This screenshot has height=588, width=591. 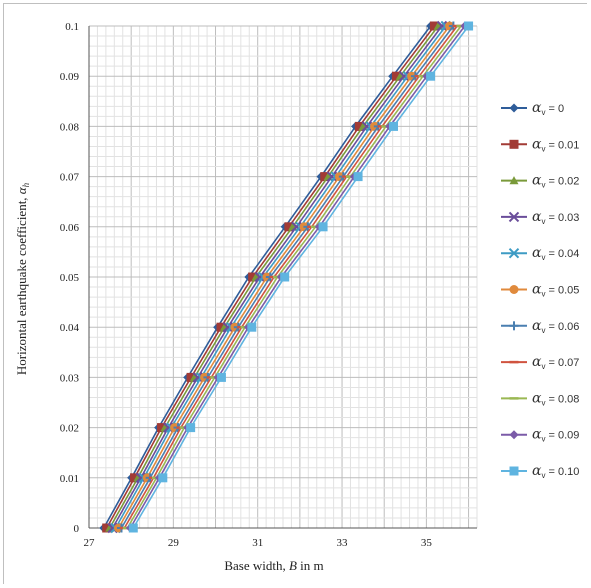 What do you see at coordinates (555, 181) in the screenshot?
I see `legend-label: αv = 0.02` at bounding box center [555, 181].